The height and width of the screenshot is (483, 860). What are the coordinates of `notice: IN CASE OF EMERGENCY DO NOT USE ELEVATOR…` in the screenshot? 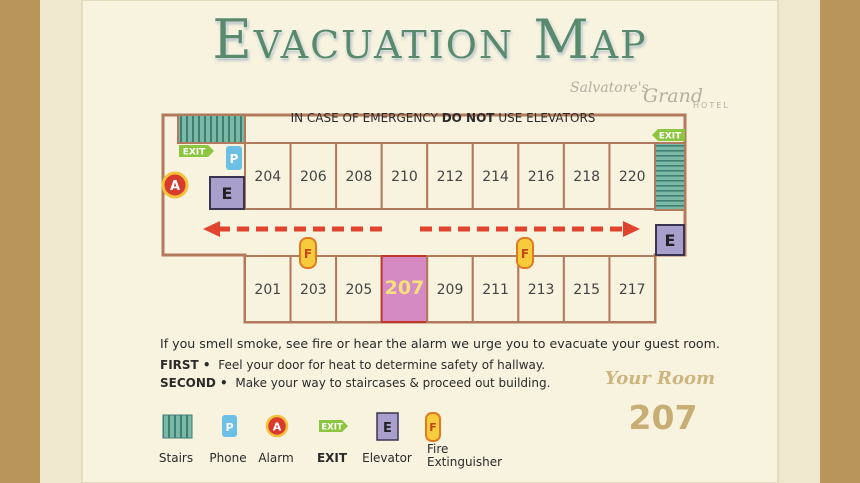 It's located at (430, 118).